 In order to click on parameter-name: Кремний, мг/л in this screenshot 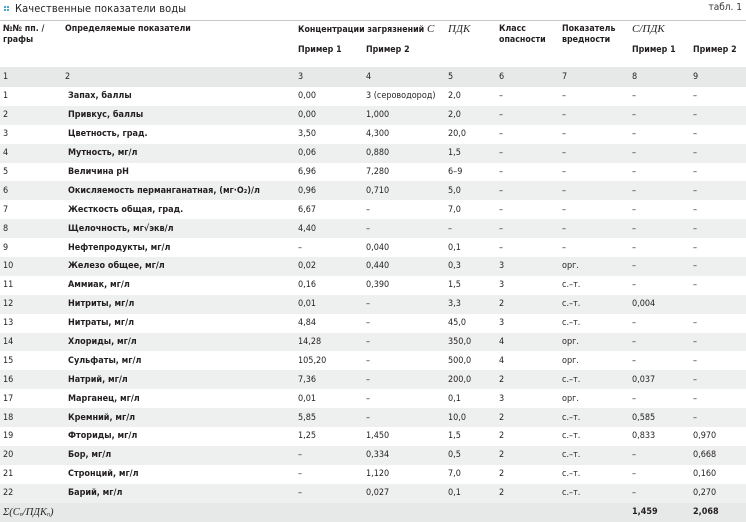, I will do `click(178, 418)`.